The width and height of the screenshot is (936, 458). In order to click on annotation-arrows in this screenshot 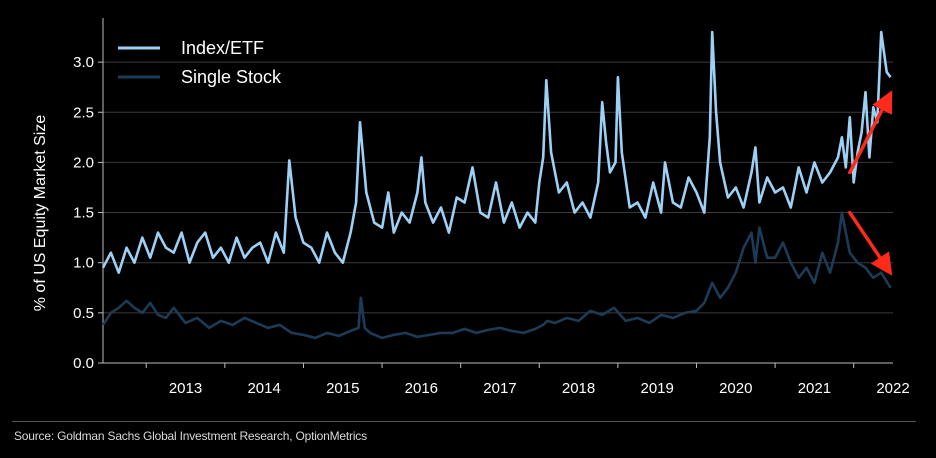, I will do `click(870, 183)`.